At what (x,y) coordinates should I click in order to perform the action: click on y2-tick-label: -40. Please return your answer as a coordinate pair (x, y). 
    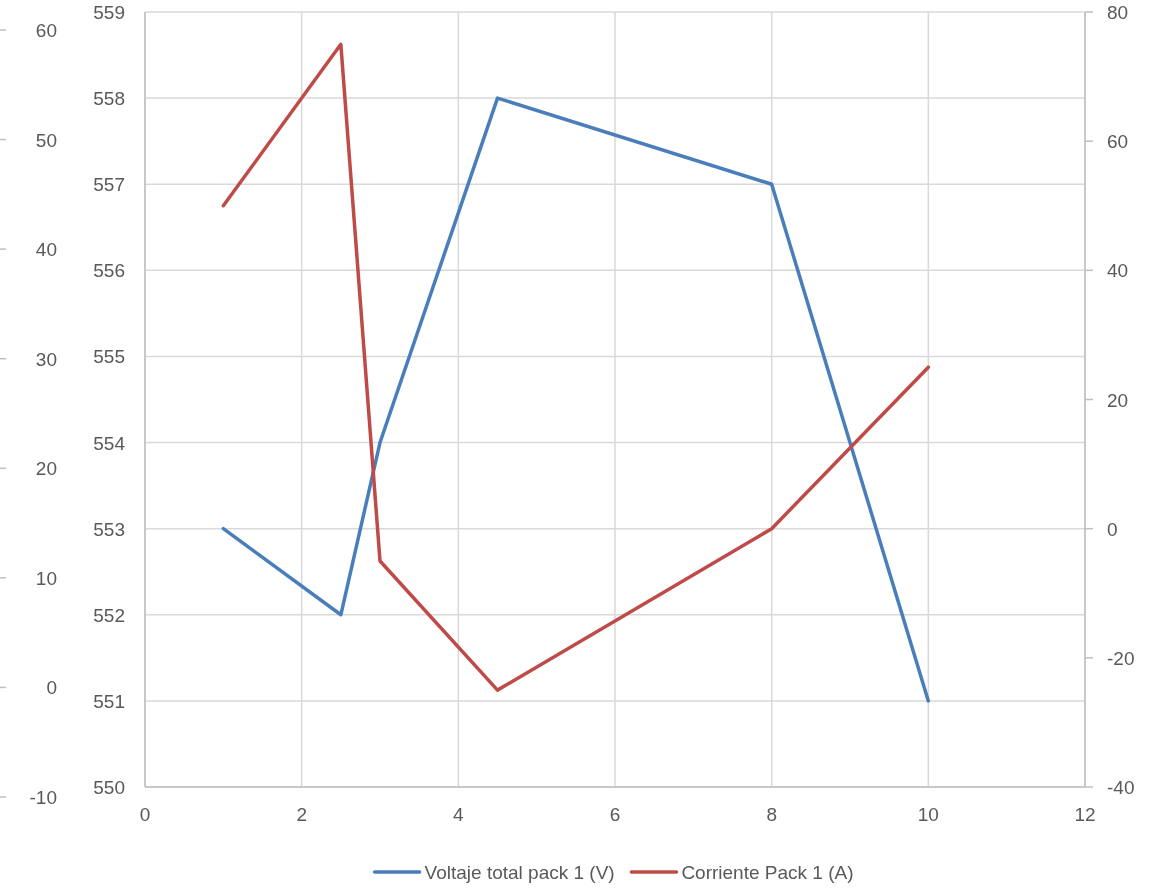
    Looking at the image, I should click on (1121, 787).